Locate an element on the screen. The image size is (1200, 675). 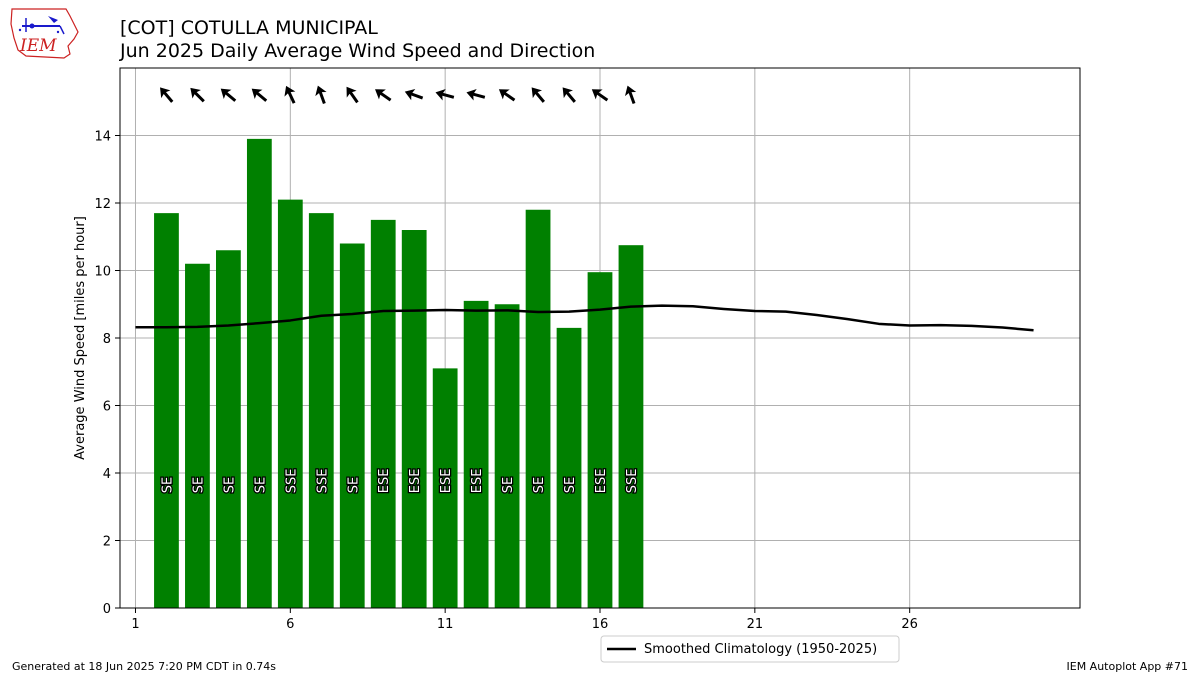
x-tick-label: 16 is located at coordinates (600, 624).